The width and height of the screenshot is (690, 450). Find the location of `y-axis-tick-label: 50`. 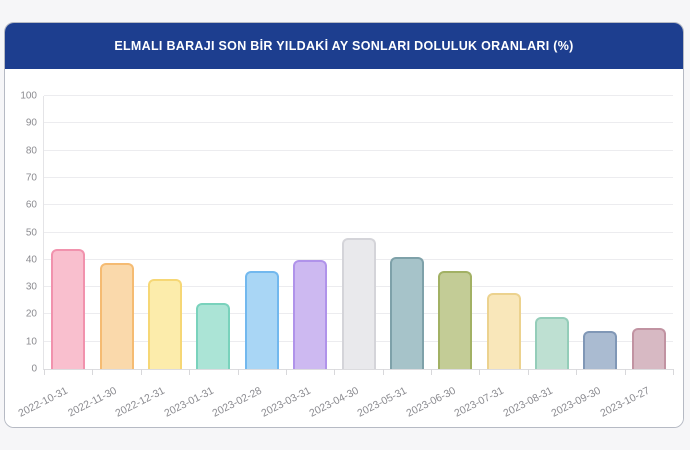

y-axis-tick-label: 50 is located at coordinates (31, 232).